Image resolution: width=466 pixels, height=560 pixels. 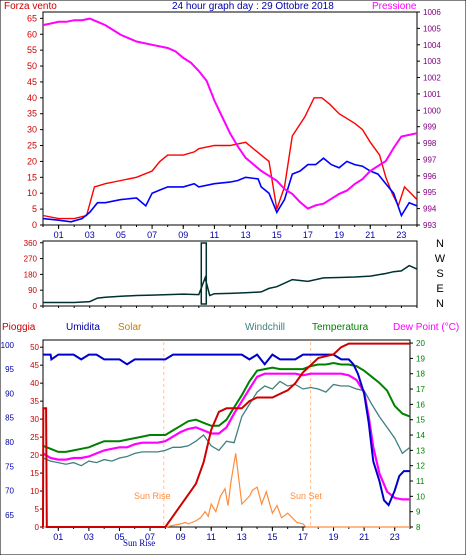 What do you see at coordinates (8, 345) in the screenshot?
I see `humidity-y-tick-label: 100` at bounding box center [8, 345].